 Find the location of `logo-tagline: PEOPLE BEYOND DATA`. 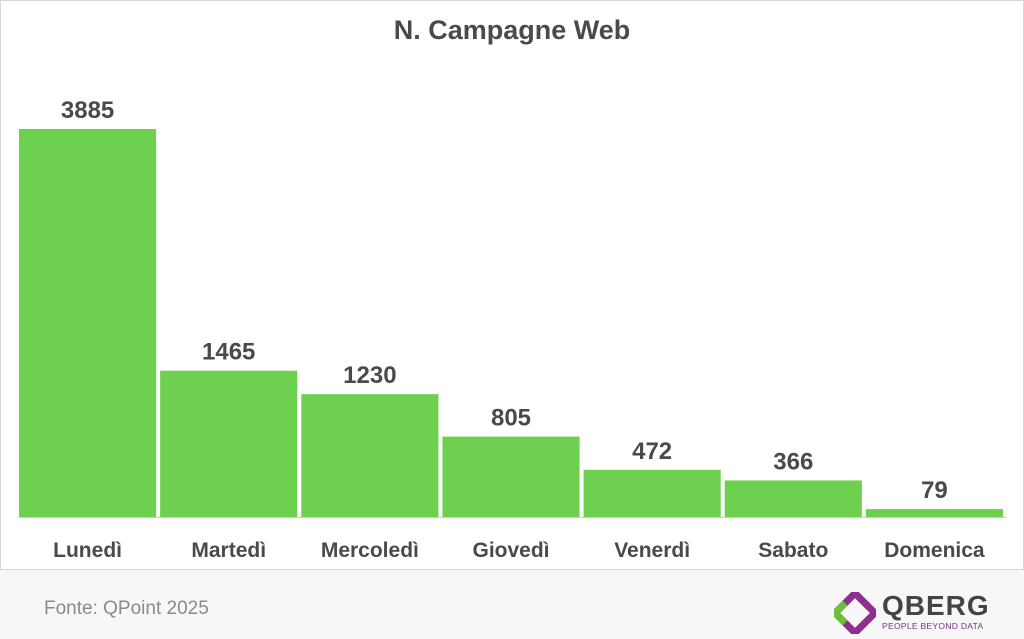

logo-tagline: PEOPLE BEYOND DATA is located at coordinates (933, 626).